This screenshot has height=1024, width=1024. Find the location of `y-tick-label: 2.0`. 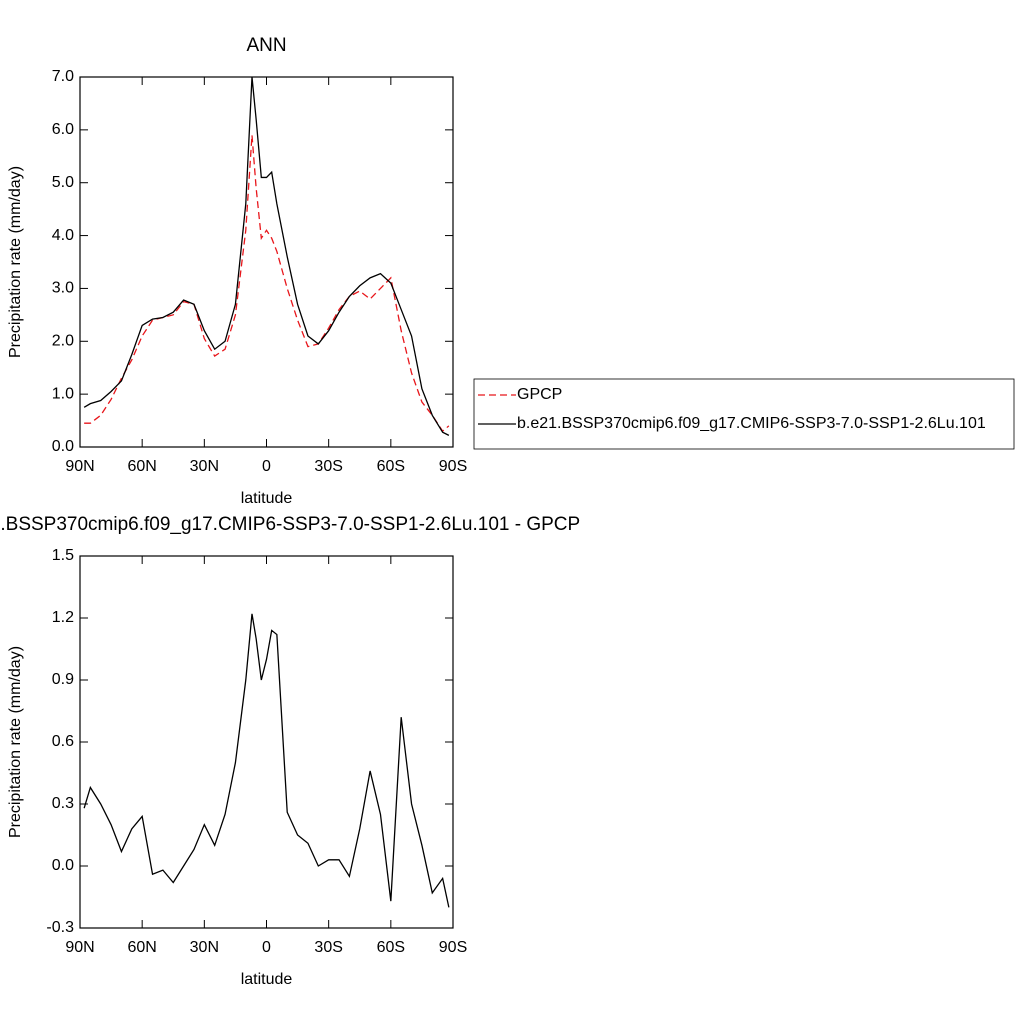

y-tick-label: 2.0 is located at coordinates (63, 341).